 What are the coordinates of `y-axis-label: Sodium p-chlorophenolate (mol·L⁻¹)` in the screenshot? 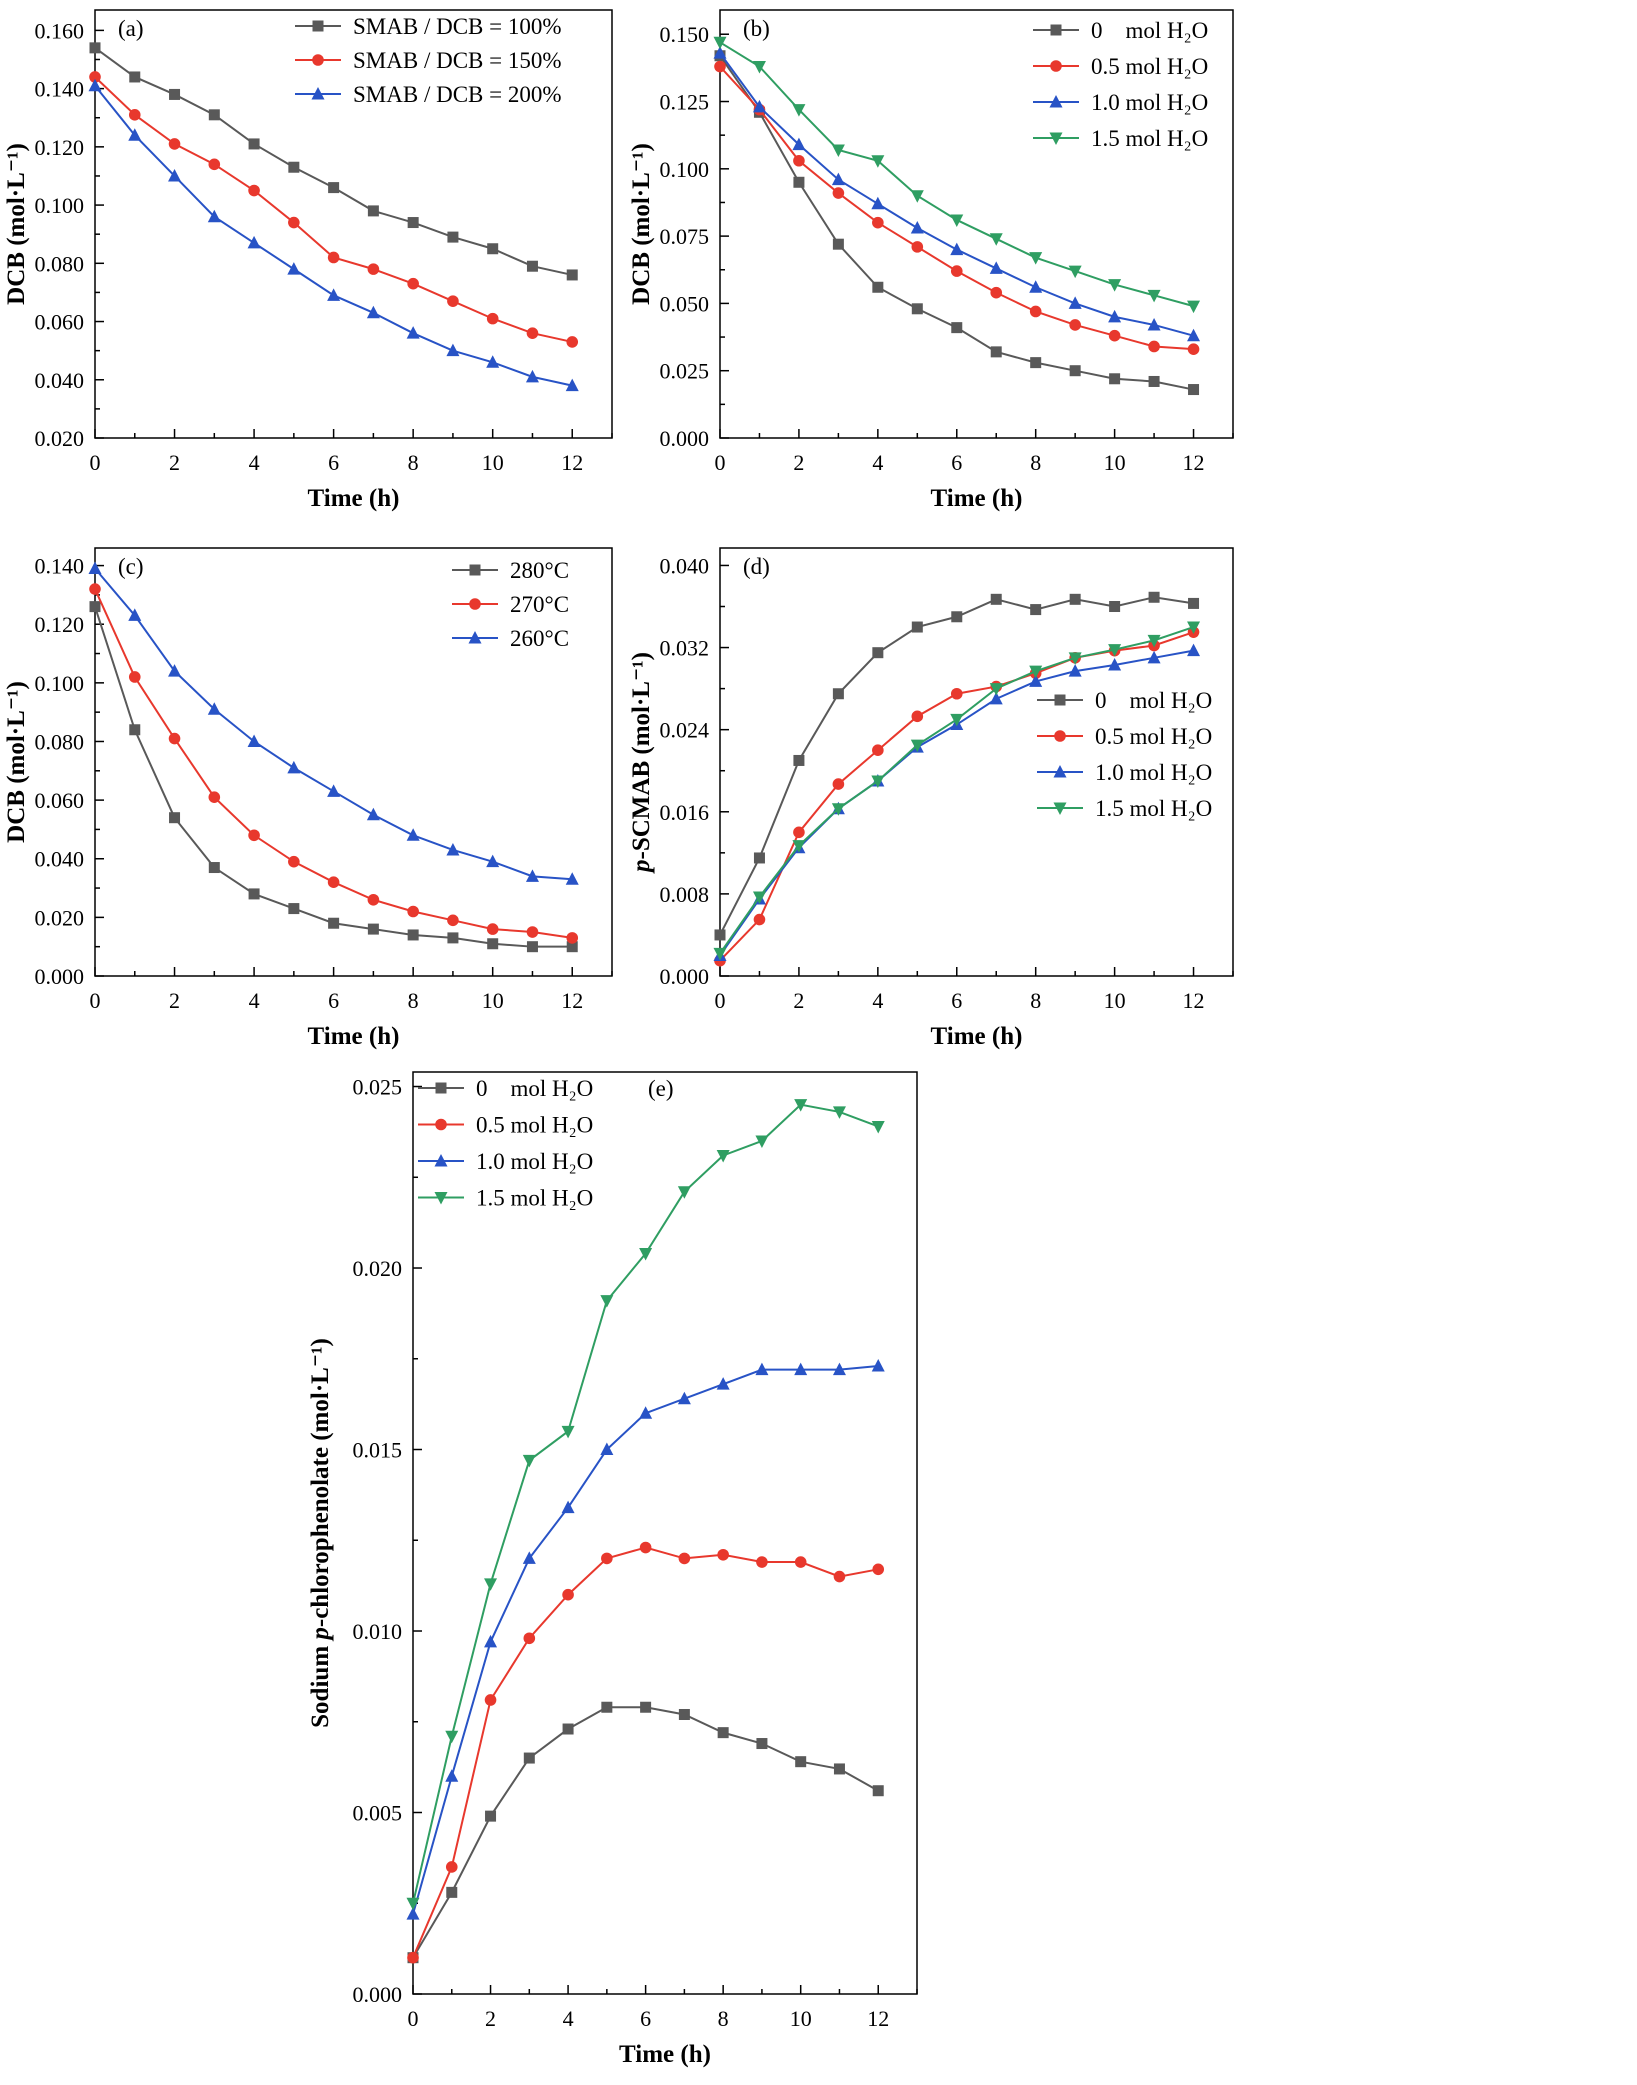 It's located at (320, 1533).